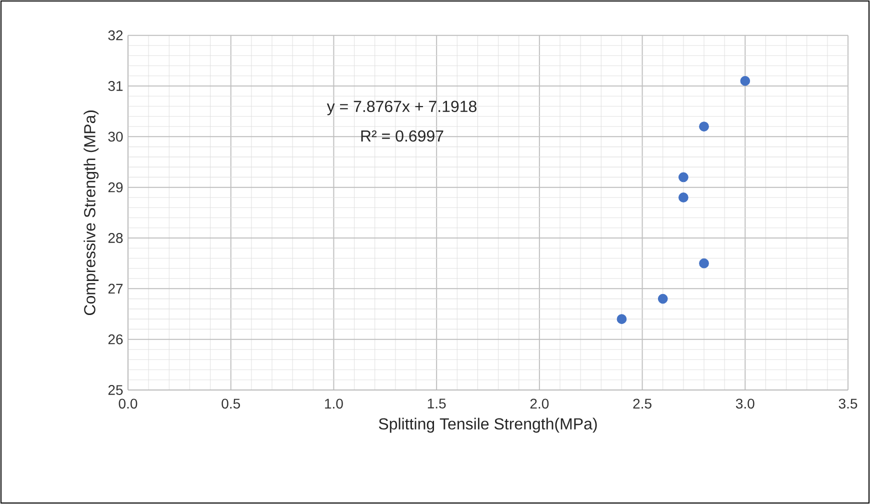 This screenshot has width=870, height=504. Describe the element at coordinates (231, 403) in the screenshot. I see `x-tick-label: 0.5` at that location.